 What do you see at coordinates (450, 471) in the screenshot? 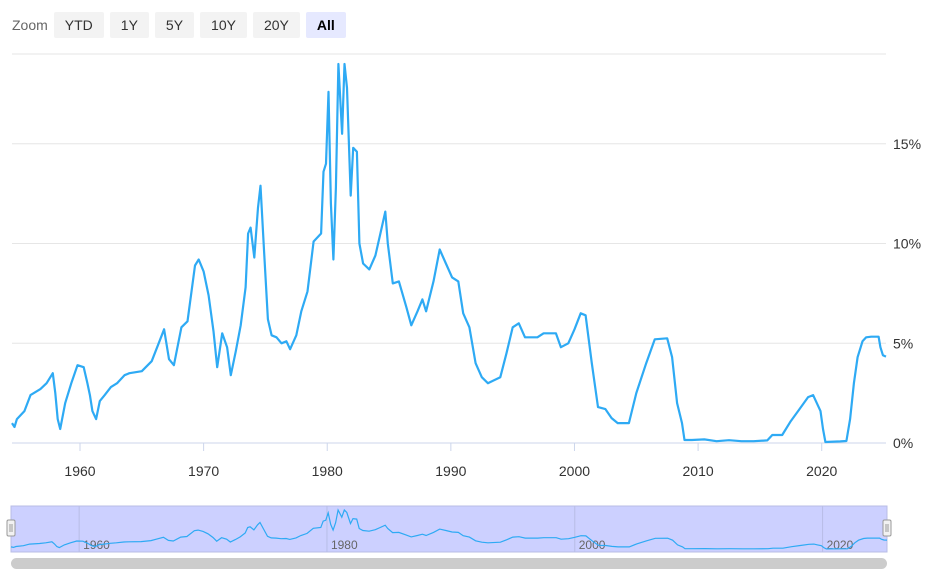
I see `x-tick-label: 1990` at bounding box center [450, 471].